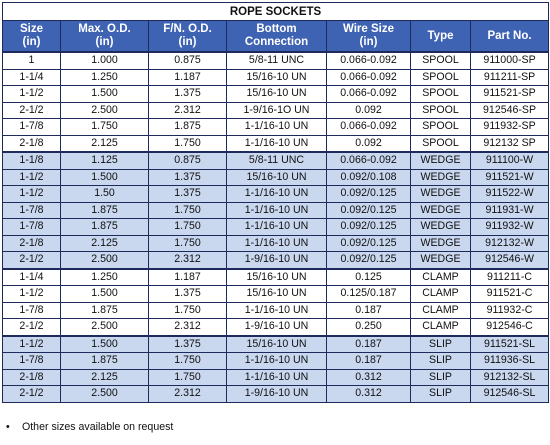  What do you see at coordinates (104, 160) in the screenshot?
I see `cell-max-od: 1.125` at bounding box center [104, 160].